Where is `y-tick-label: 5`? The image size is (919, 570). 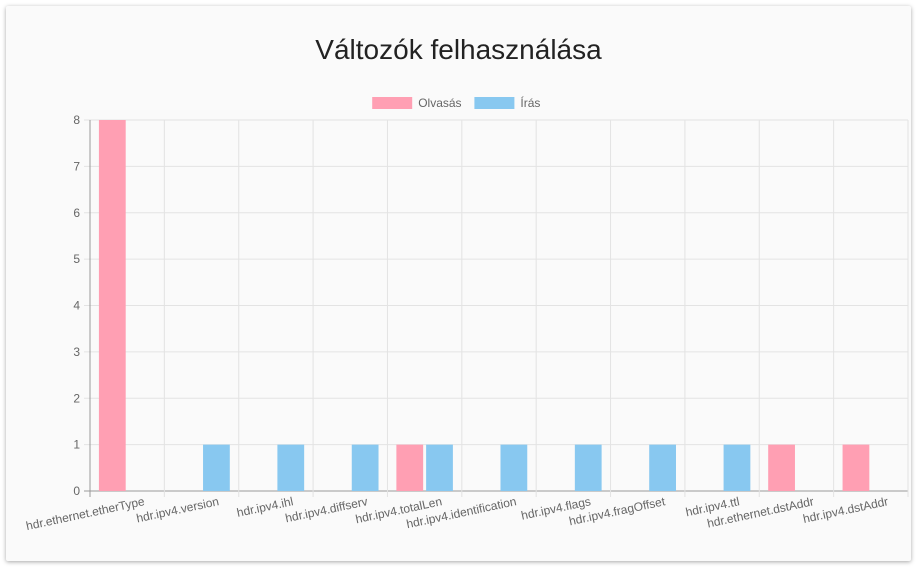
y-tick-label: 5 is located at coordinates (76, 259).